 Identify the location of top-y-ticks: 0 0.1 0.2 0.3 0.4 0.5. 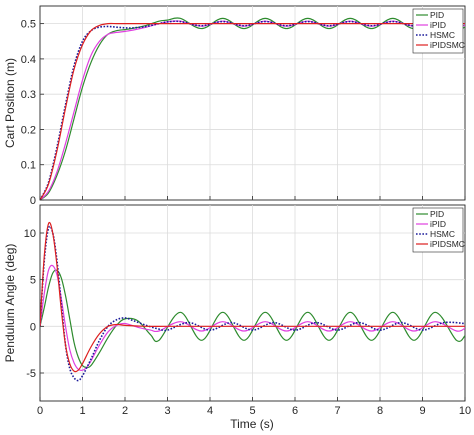
(32, 113).